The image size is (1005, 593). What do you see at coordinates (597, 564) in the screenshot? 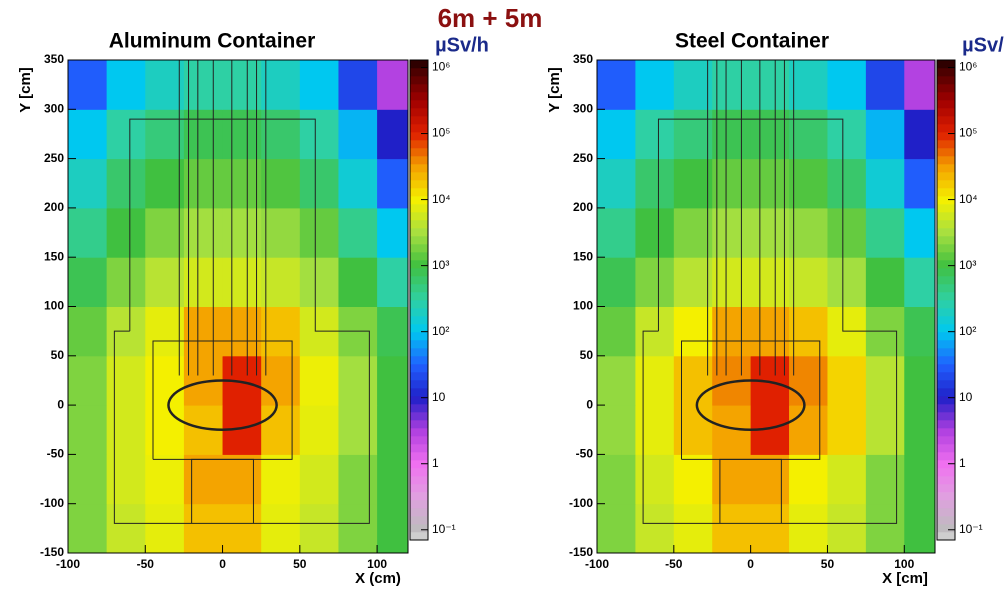
I see `x-tick-label: -100` at bounding box center [597, 564].